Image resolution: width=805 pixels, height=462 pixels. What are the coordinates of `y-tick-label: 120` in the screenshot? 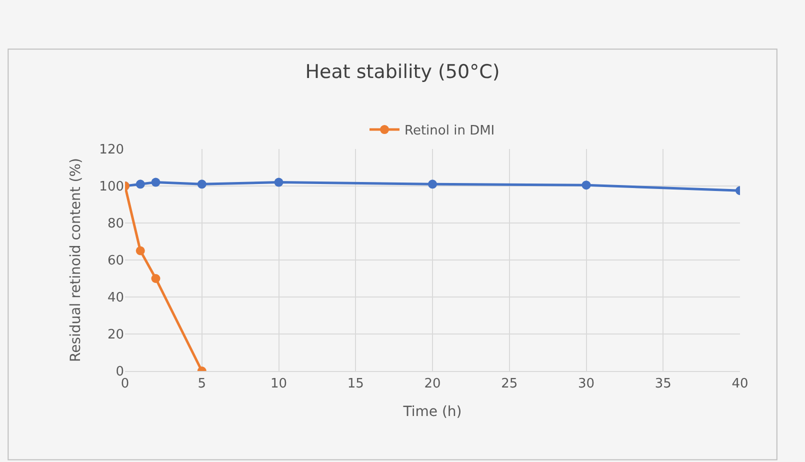 It's located at (111, 150).